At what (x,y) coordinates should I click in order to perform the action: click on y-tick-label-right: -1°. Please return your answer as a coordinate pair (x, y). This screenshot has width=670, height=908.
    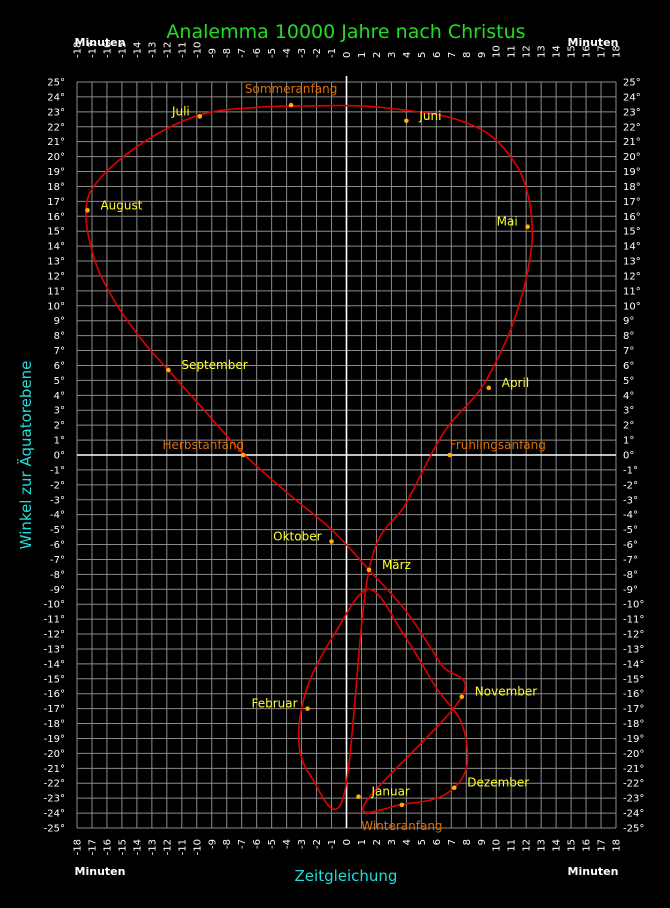
    Looking at the image, I should click on (630, 470).